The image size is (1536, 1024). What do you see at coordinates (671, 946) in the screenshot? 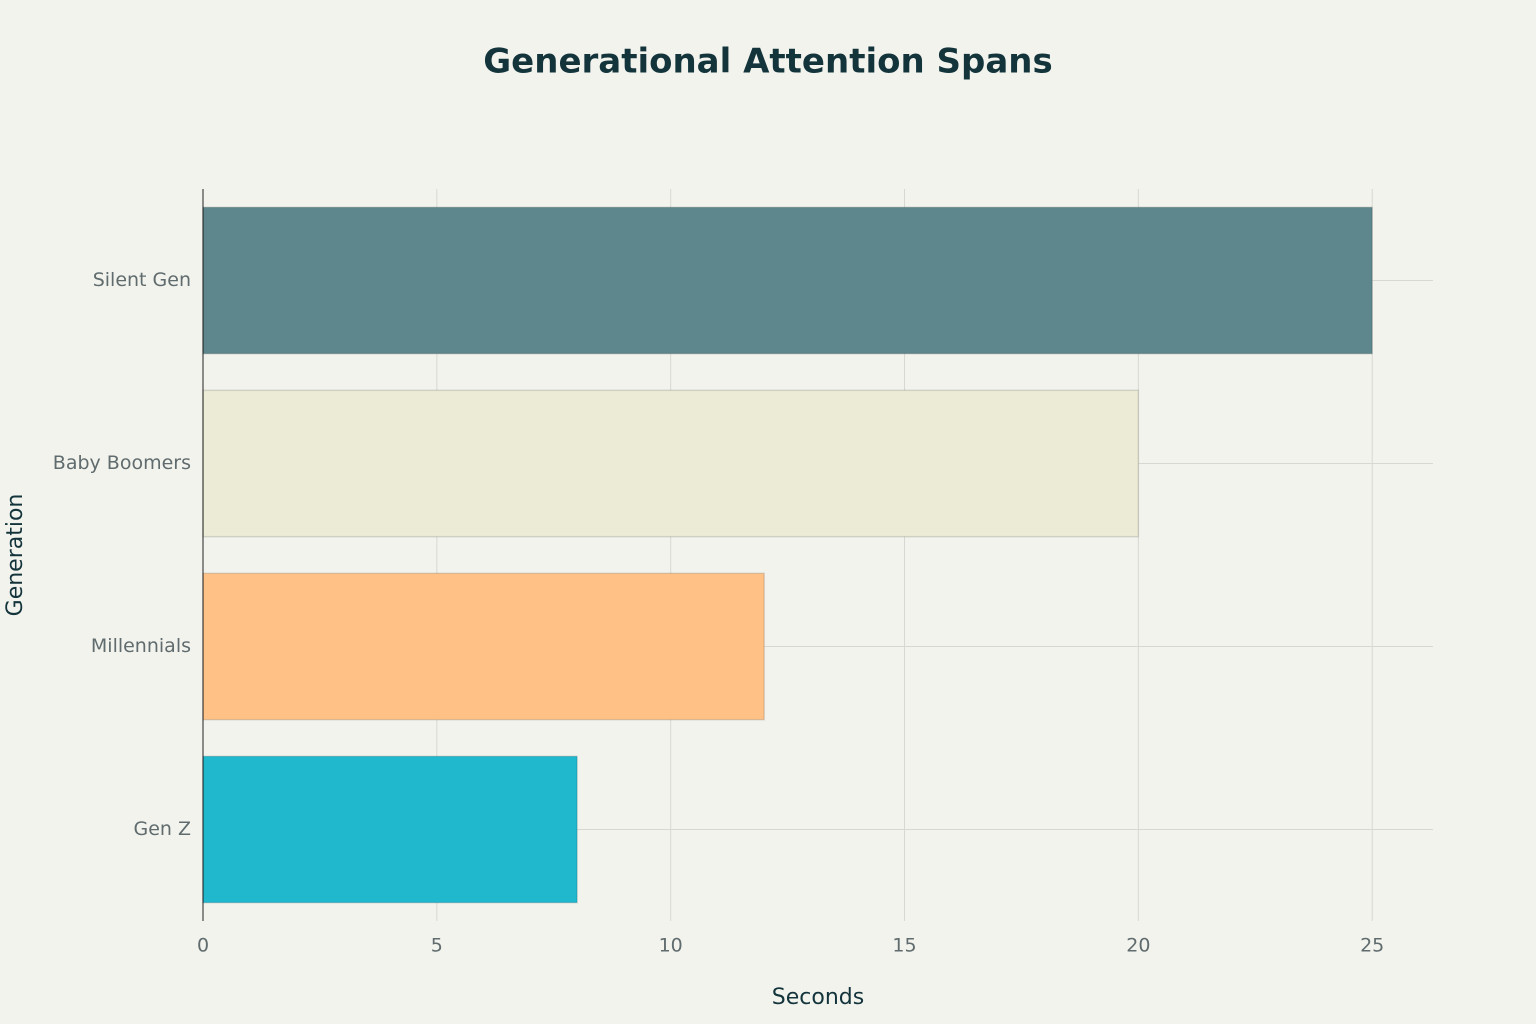
I see `x-tick-label: 10` at bounding box center [671, 946].